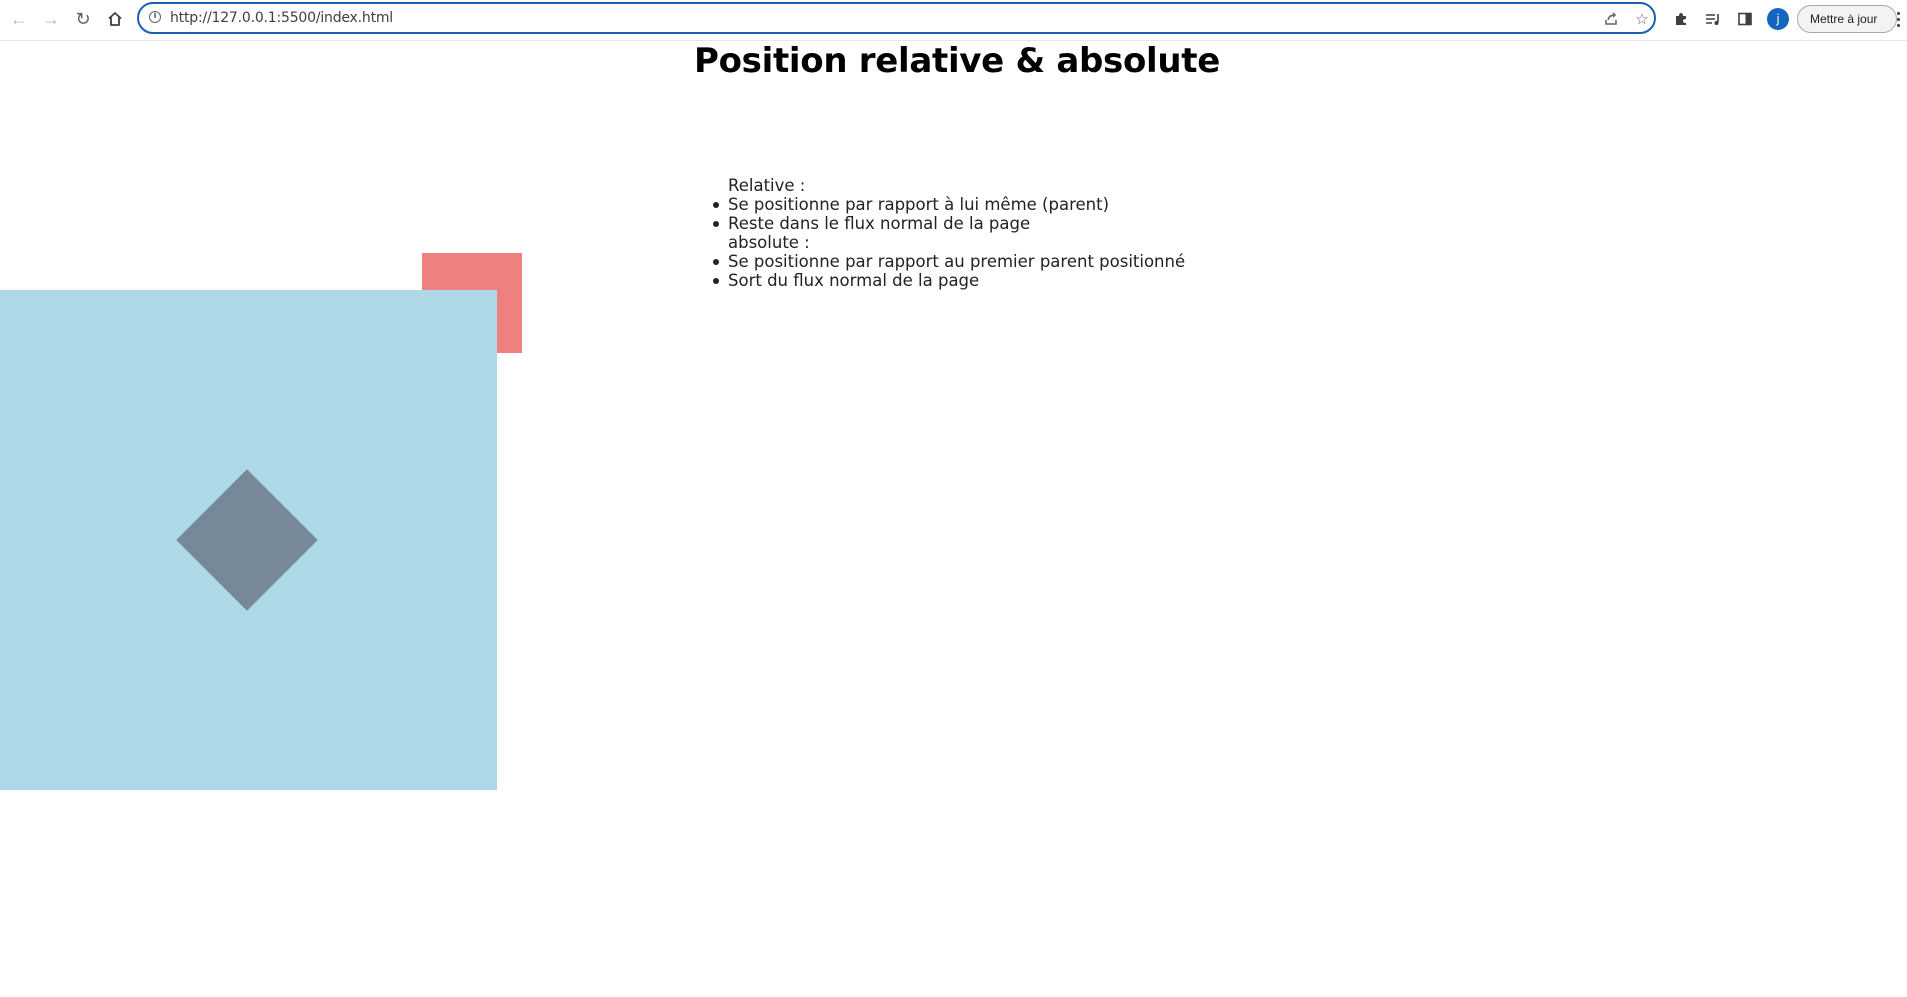 The height and width of the screenshot is (997, 1907). What do you see at coordinates (948, 280) in the screenshot?
I see `list-item: Sort du flux normal de la page` at bounding box center [948, 280].